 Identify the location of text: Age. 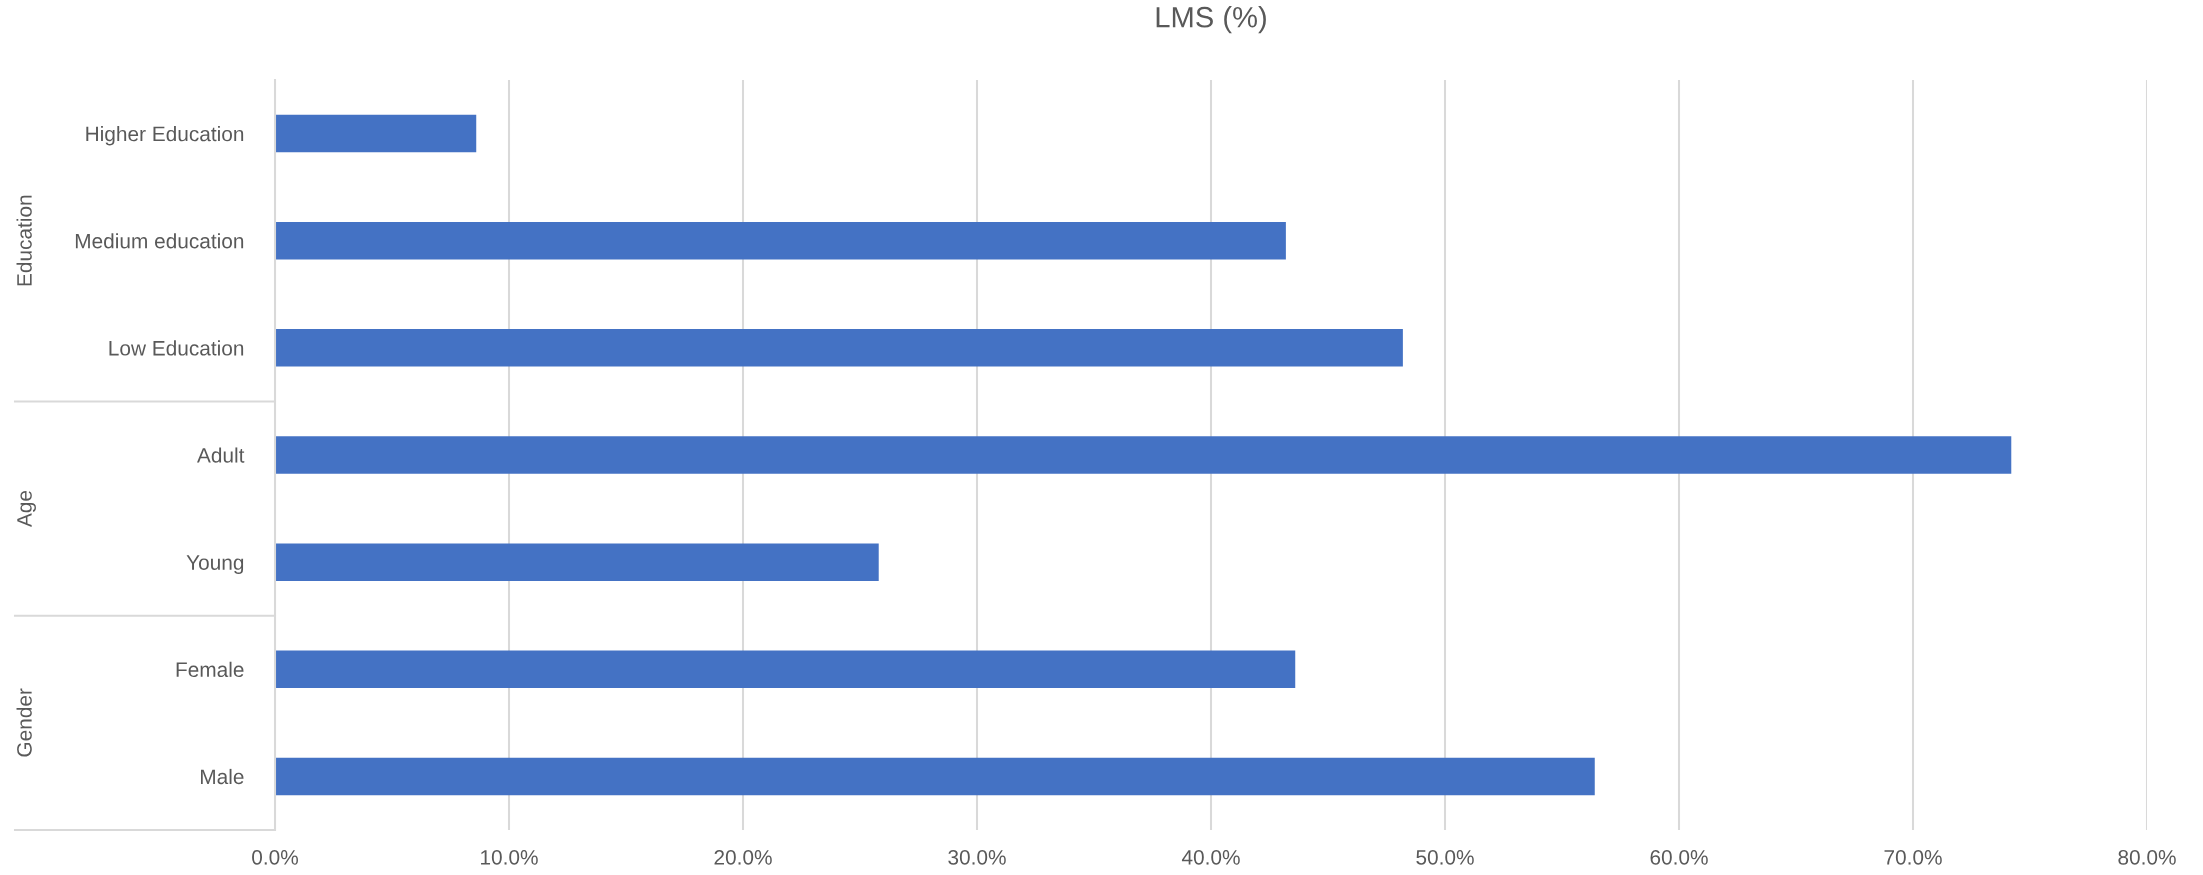
(26, 509).